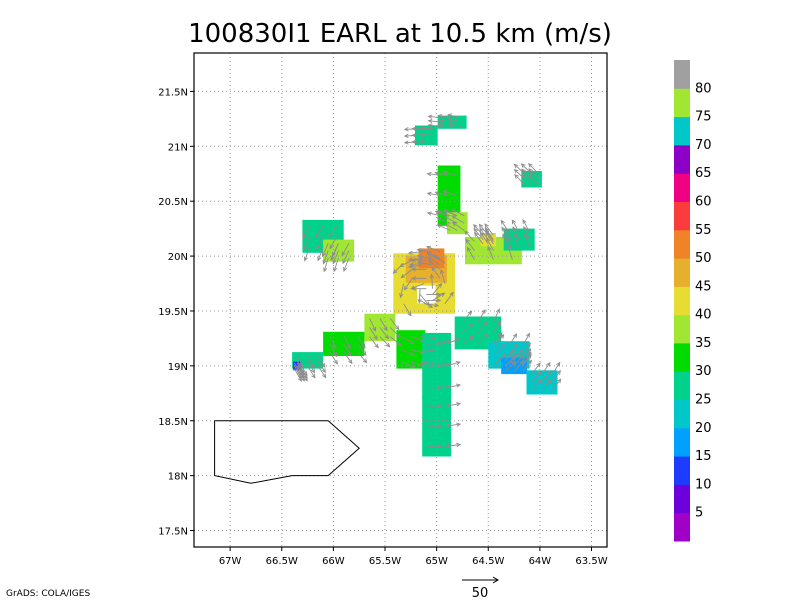 The width and height of the screenshot is (800, 600). What do you see at coordinates (703, 88) in the screenshot?
I see `colorbar-label: 80` at bounding box center [703, 88].